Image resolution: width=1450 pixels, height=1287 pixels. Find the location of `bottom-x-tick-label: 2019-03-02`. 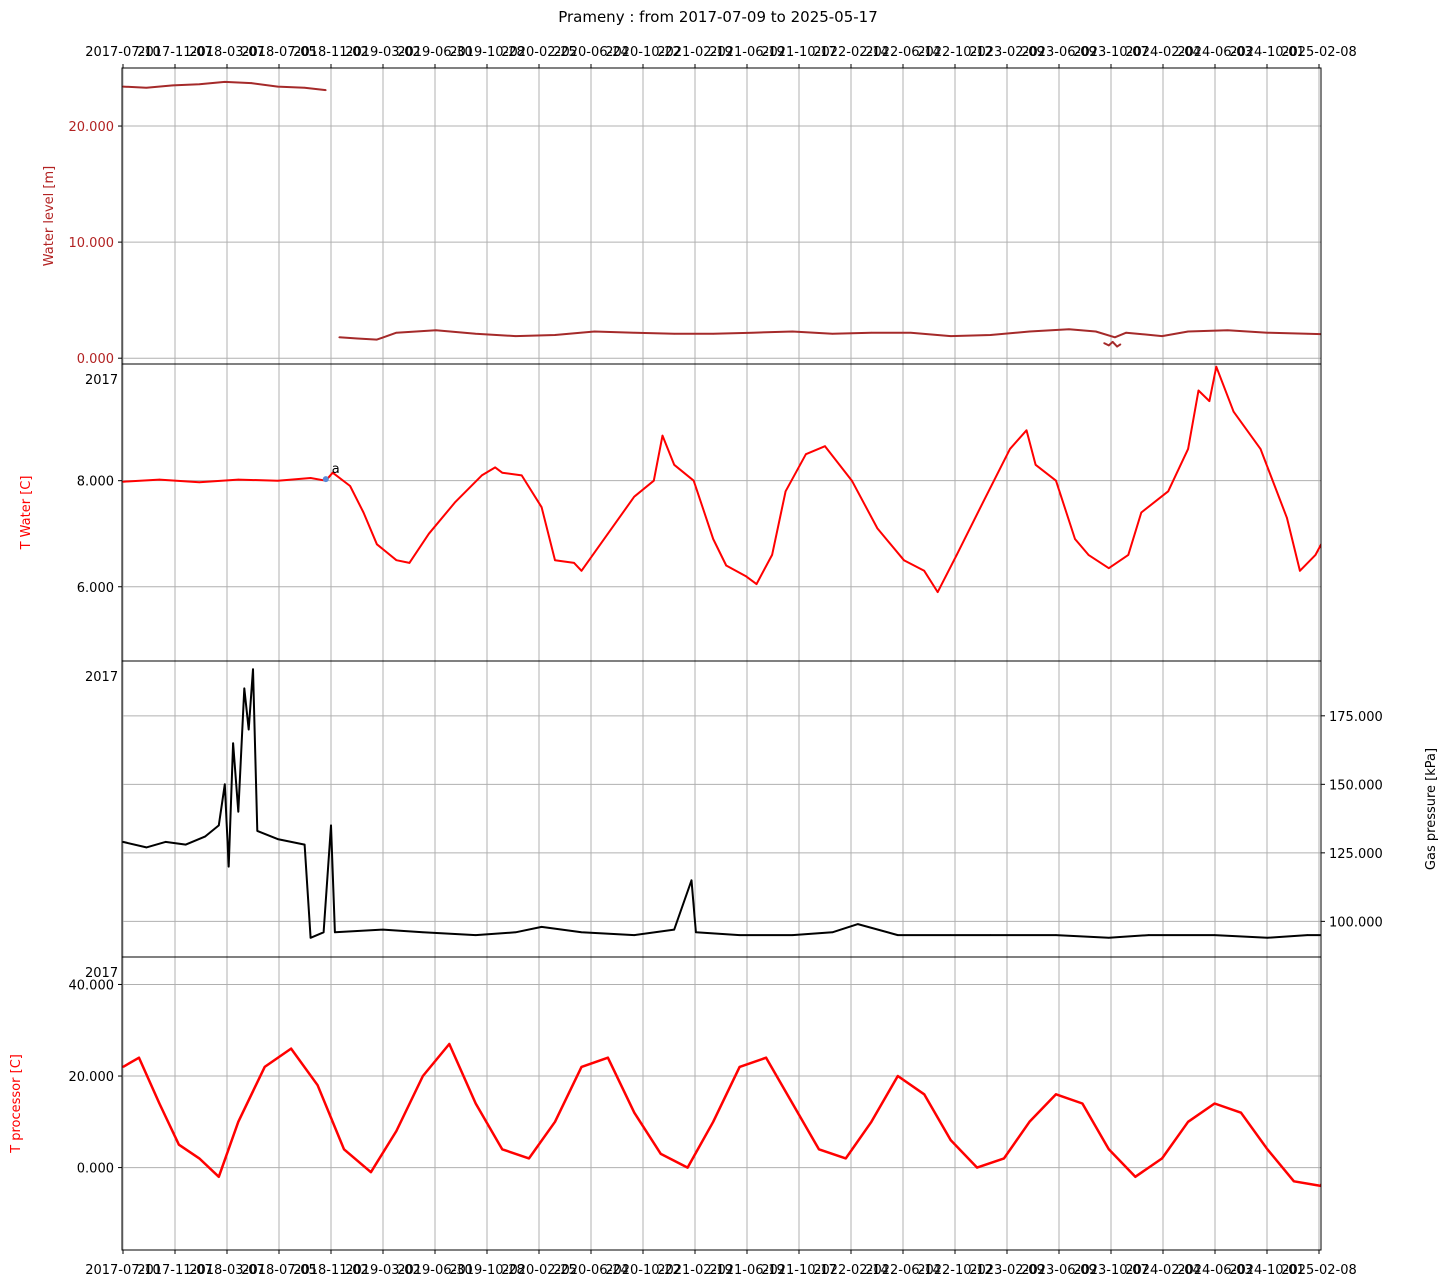

bottom-x-tick-label: 2019-03-02 is located at coordinates (383, 1270).